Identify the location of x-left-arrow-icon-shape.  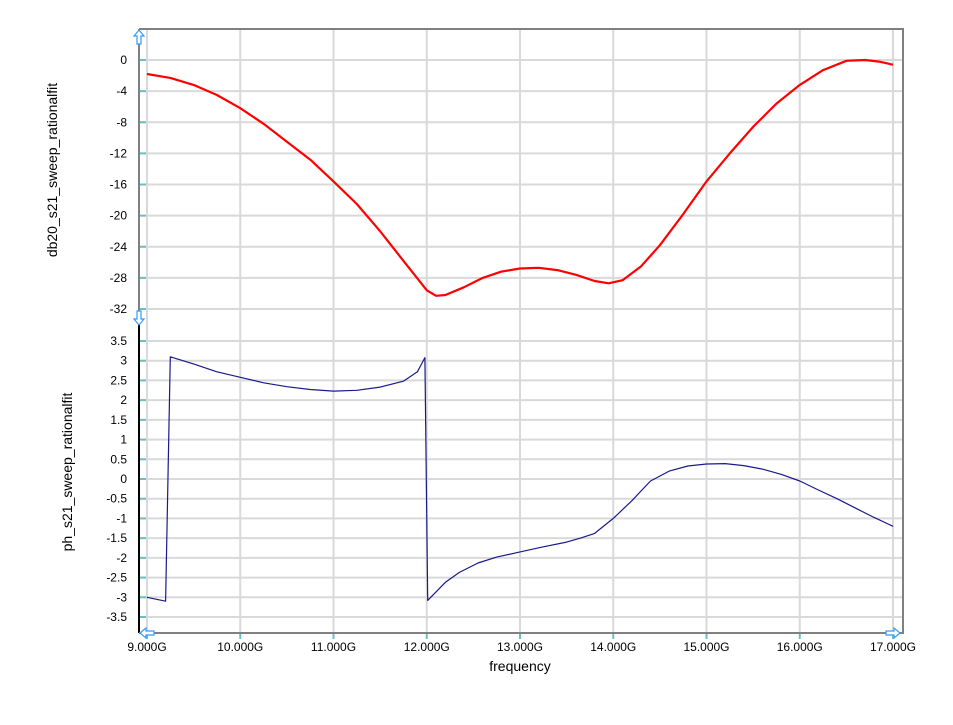
(147, 633).